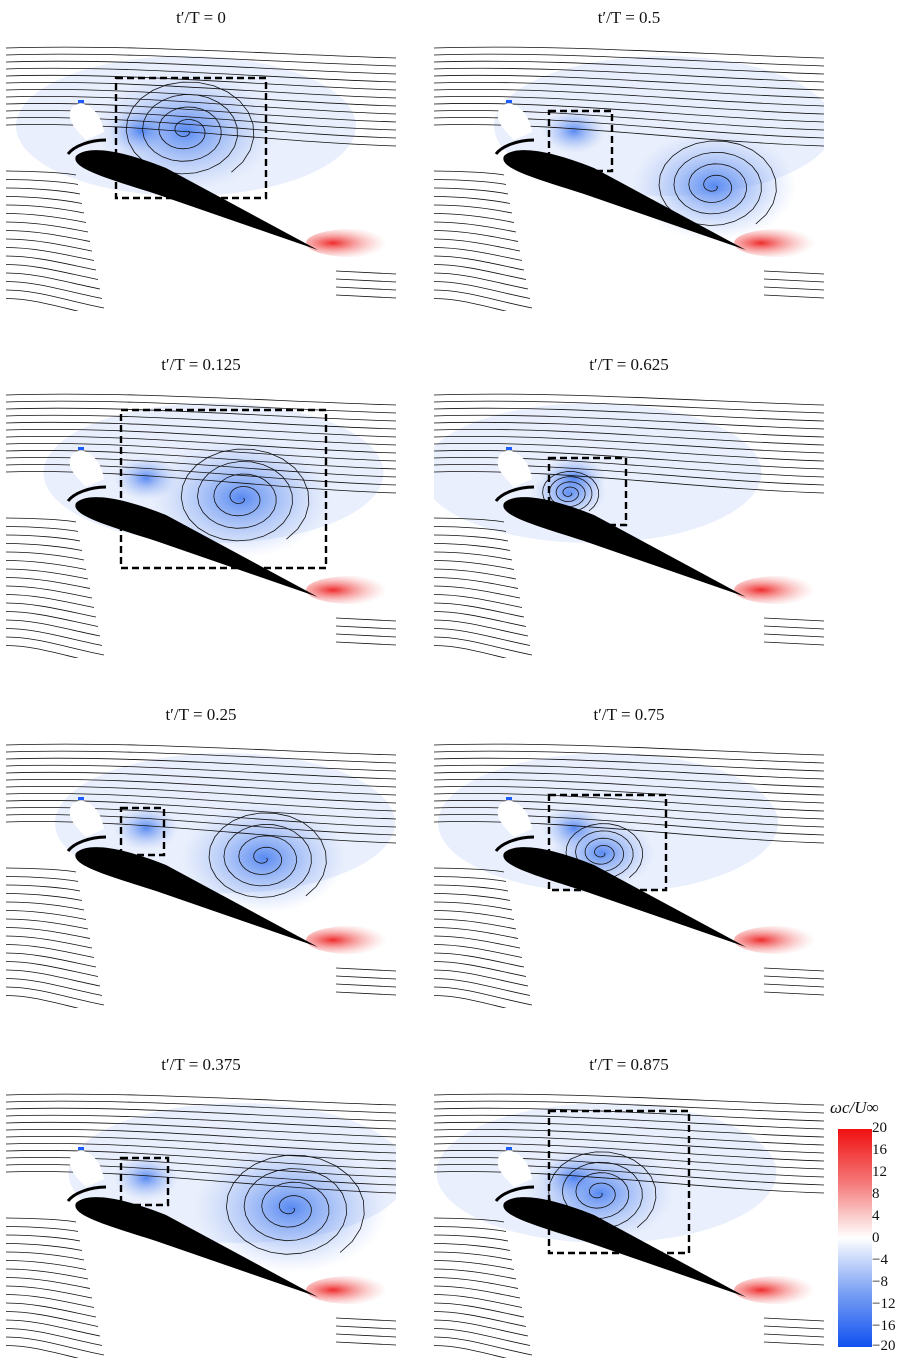 Image resolution: width=911 pixels, height=1365 pixels. What do you see at coordinates (201, 1210) in the screenshot?
I see `panel-t0.375: t′/T = 0.375` at bounding box center [201, 1210].